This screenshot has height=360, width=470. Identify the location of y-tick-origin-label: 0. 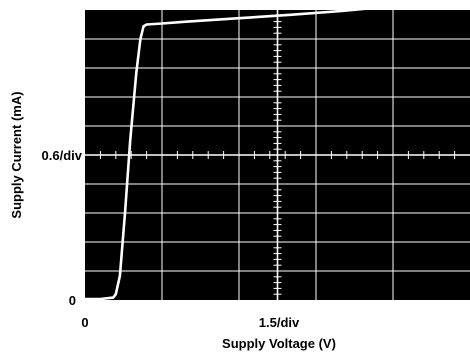
(72, 300).